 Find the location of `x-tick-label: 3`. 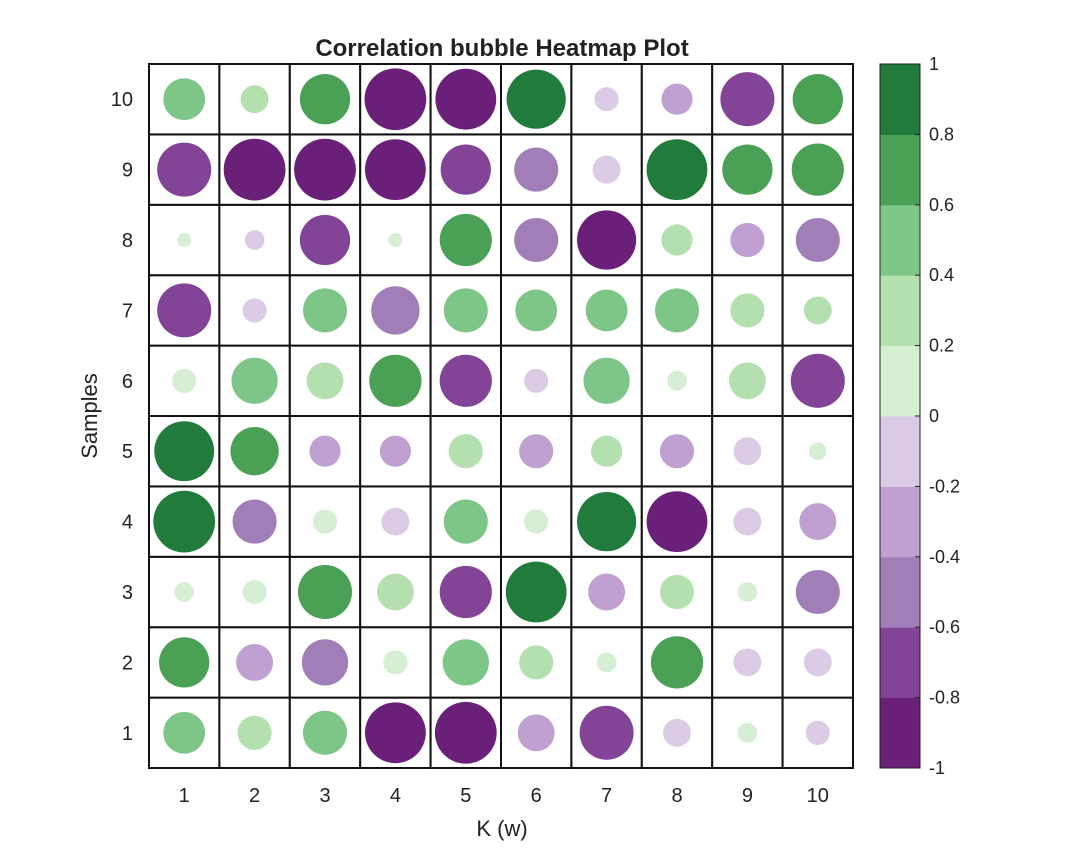

x-tick-label: 3 is located at coordinates (324, 796).